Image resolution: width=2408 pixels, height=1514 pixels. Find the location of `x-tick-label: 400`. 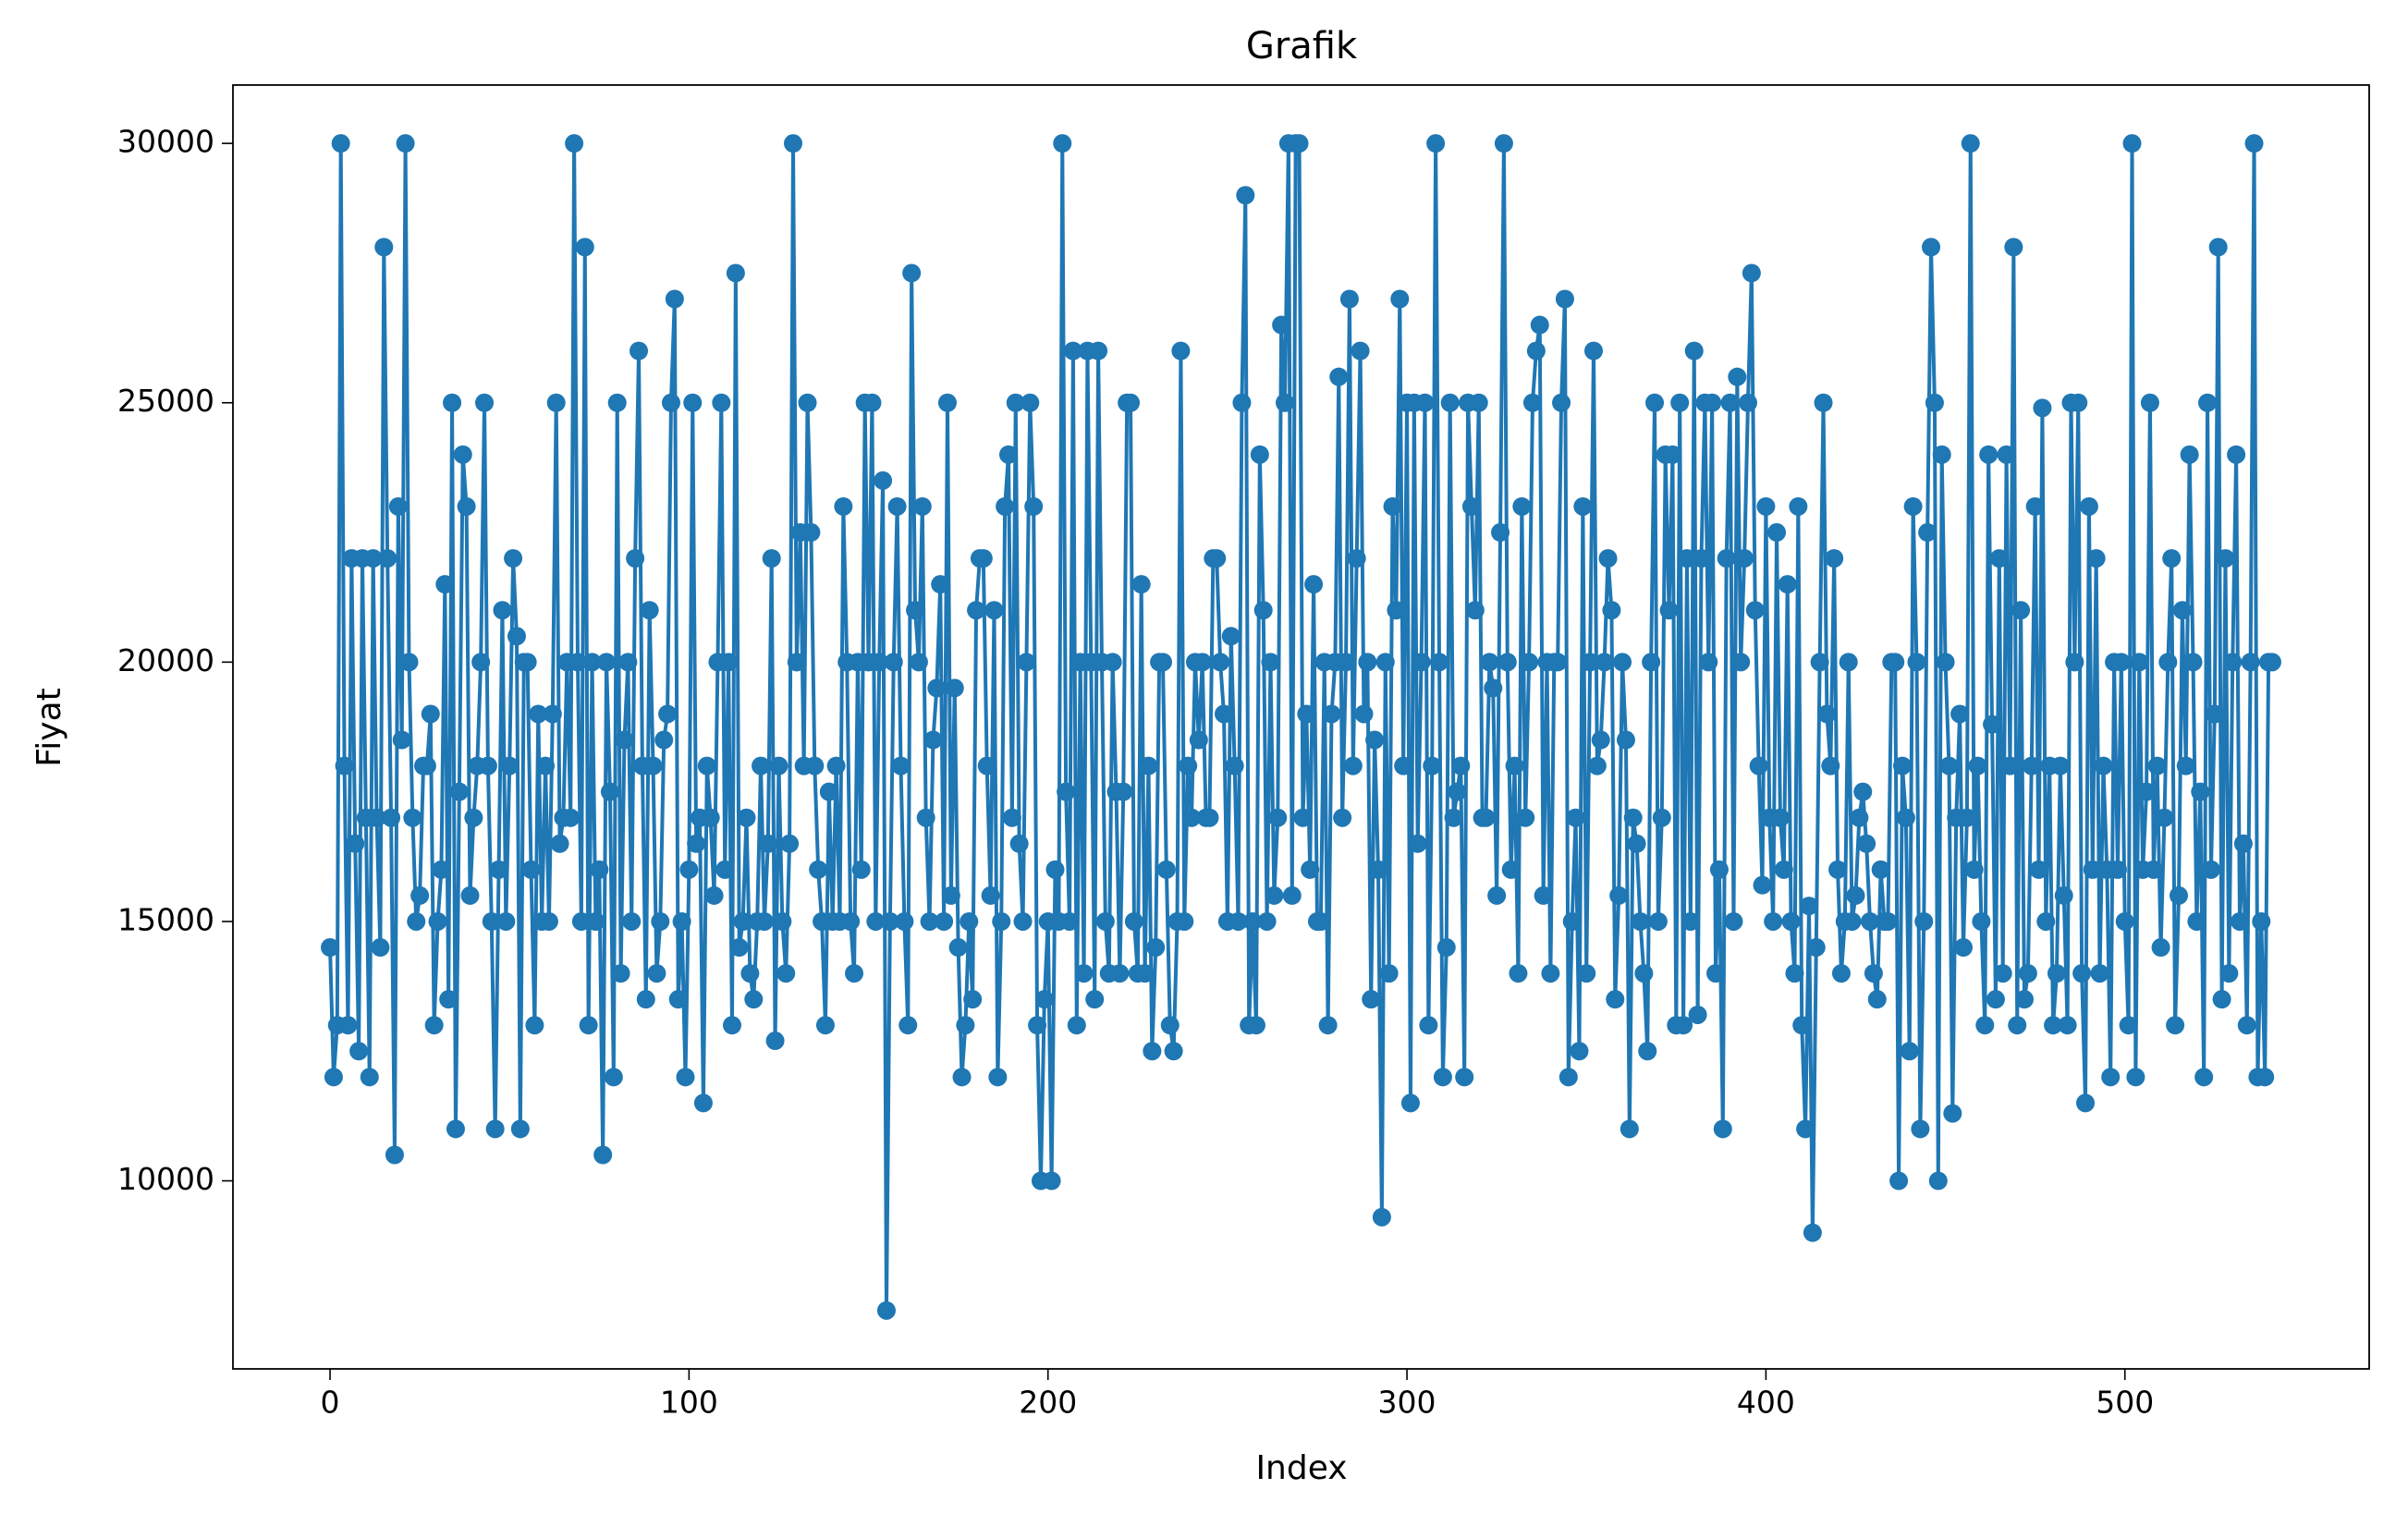

x-tick-label: 400 is located at coordinates (1766, 1403).